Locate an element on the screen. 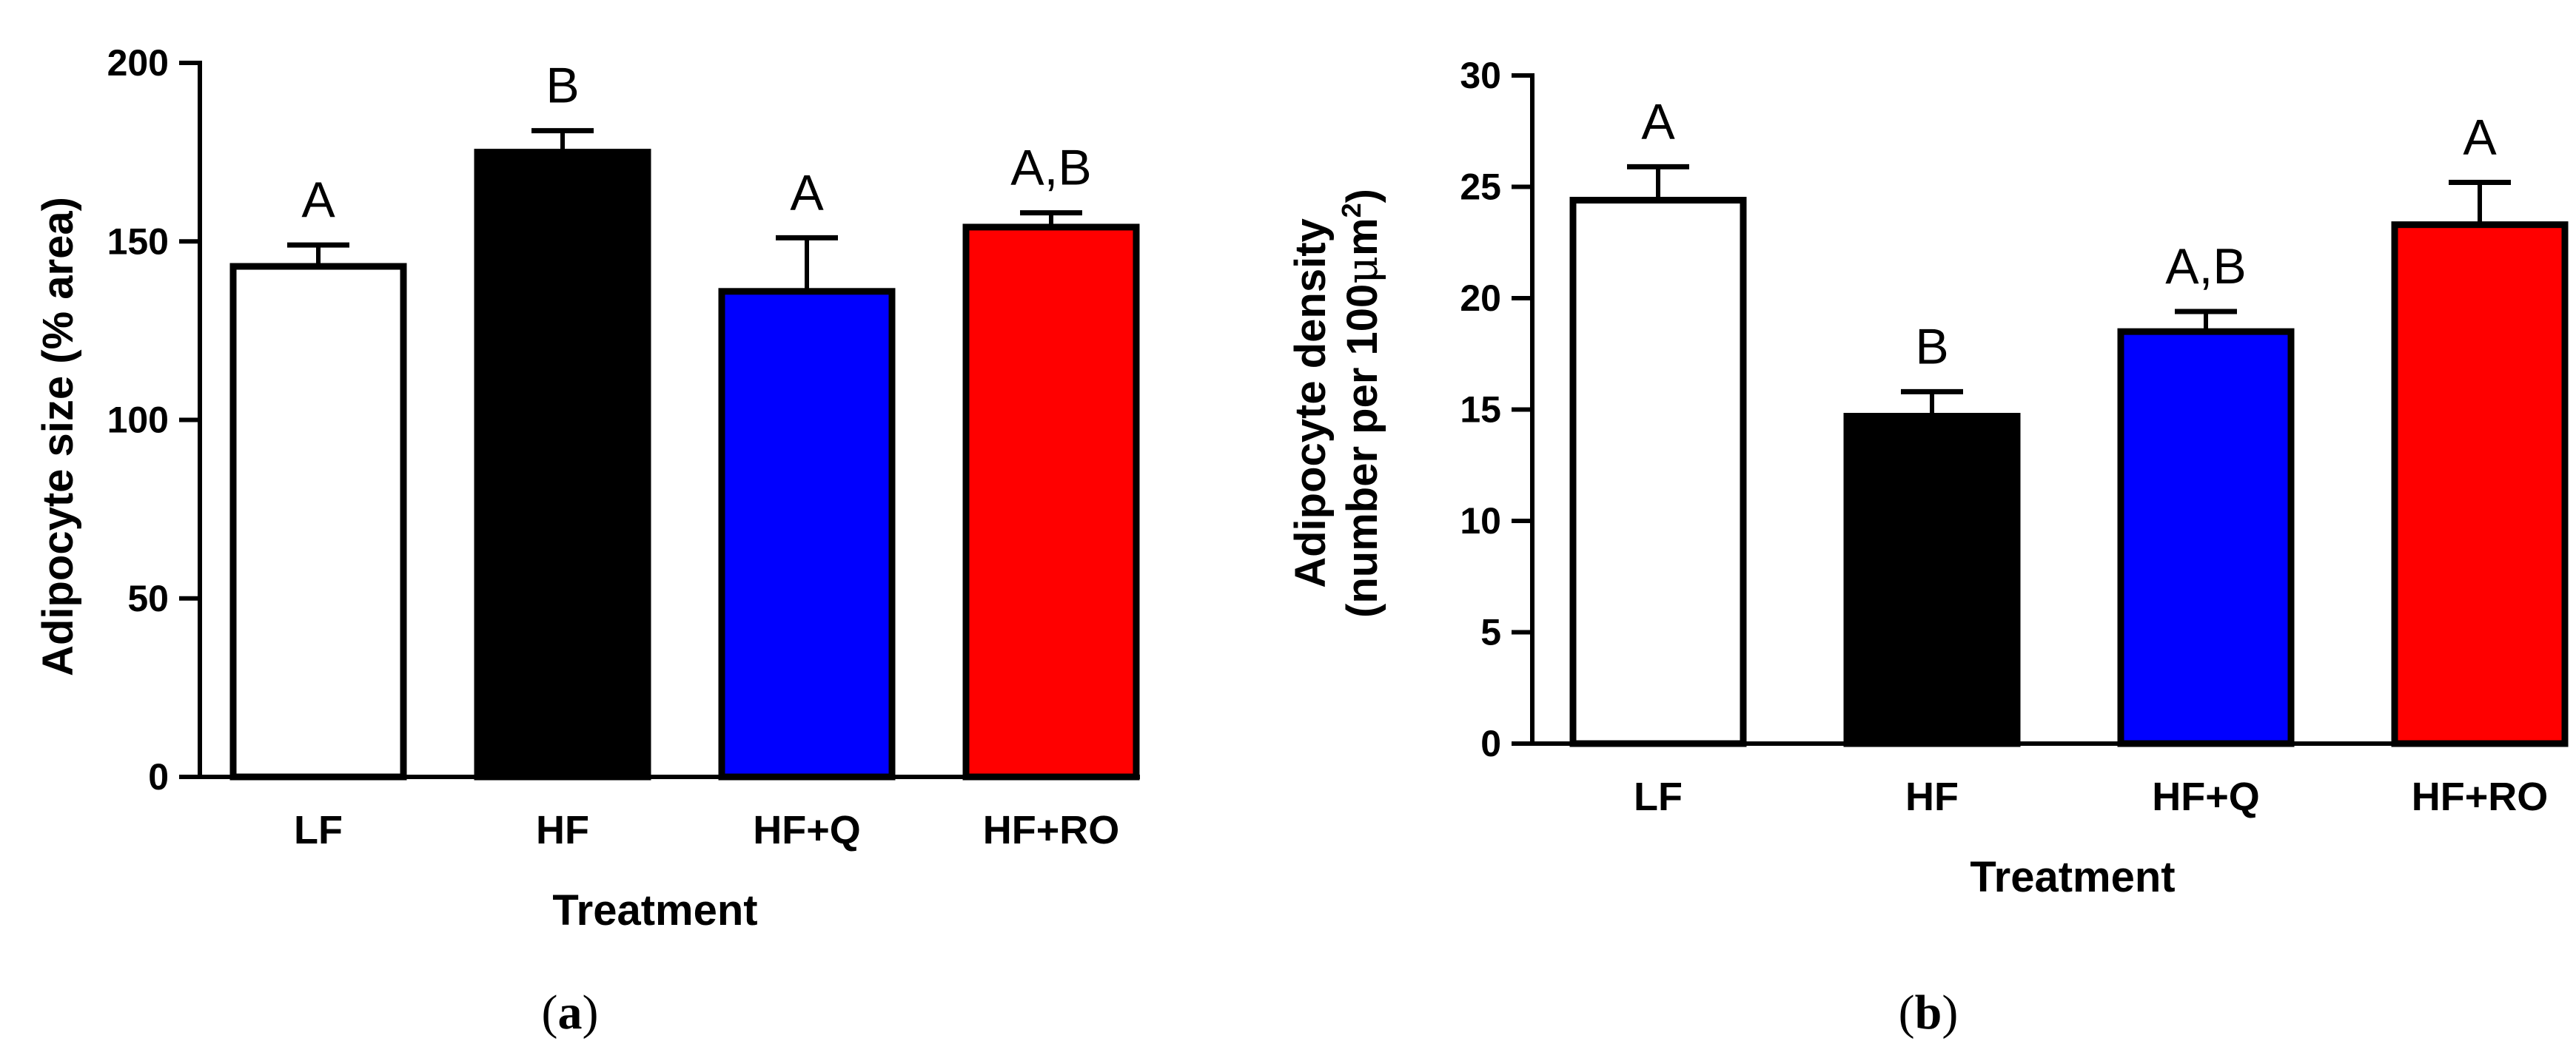 The image size is (2576, 1044). y-ticks: 0 5 10 15 20 25 30 is located at coordinates (1496, 409).